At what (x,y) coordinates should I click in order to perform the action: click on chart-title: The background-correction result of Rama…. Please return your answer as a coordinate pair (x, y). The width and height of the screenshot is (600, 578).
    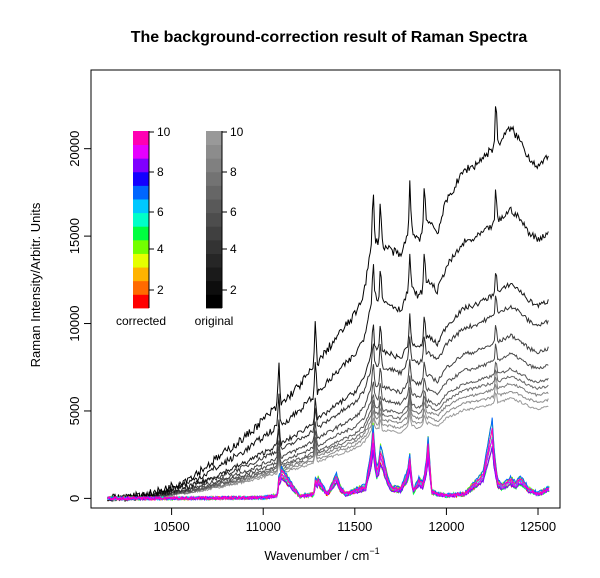
    Looking at the image, I should click on (329, 37).